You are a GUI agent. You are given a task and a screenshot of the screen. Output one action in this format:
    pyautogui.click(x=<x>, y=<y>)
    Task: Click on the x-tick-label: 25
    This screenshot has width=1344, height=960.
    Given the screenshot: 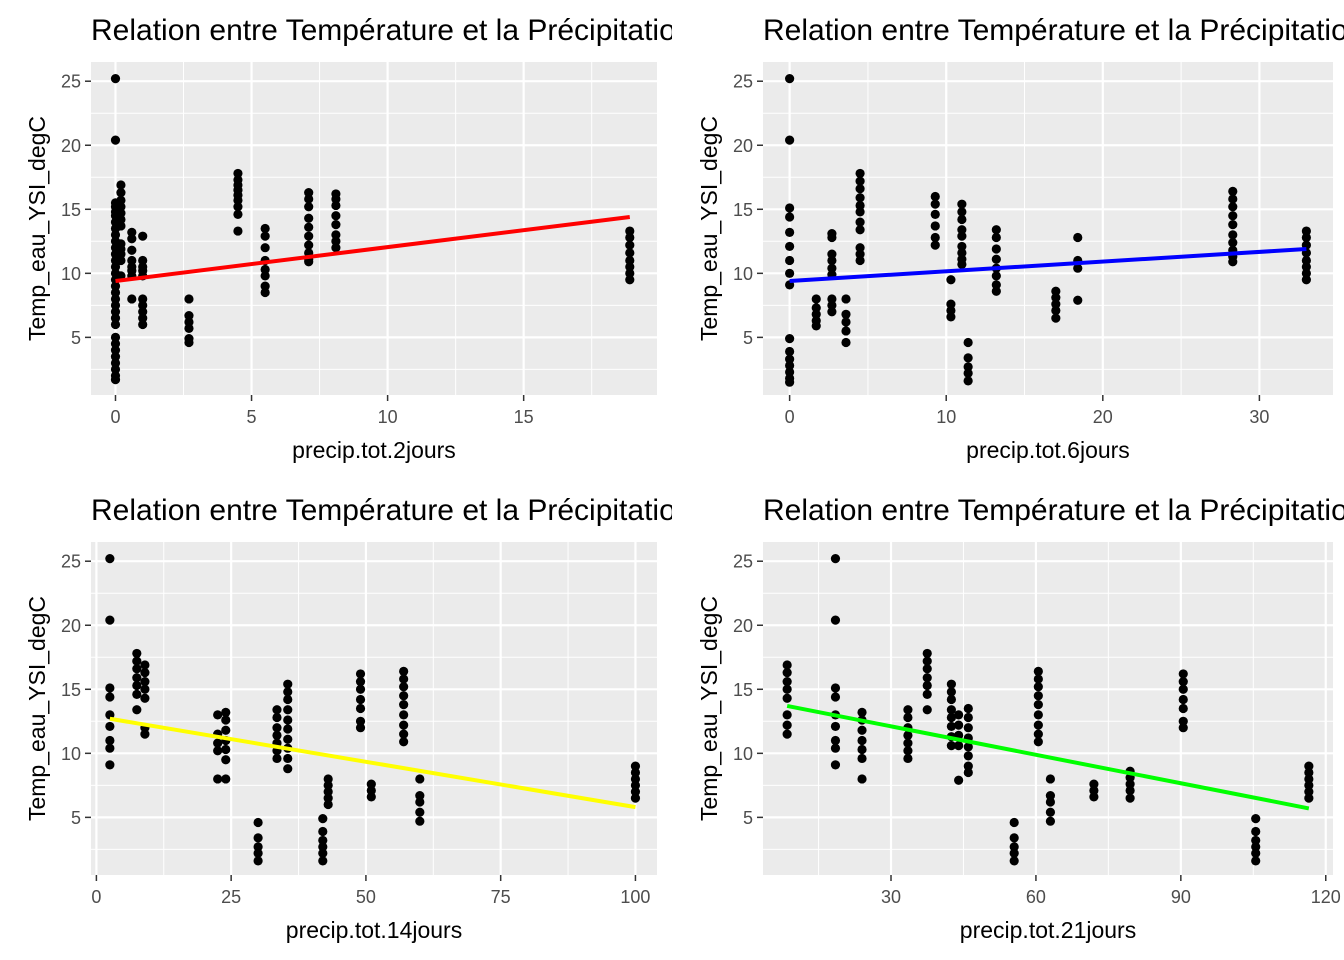 What is the action you would take?
    pyautogui.click(x=231, y=897)
    